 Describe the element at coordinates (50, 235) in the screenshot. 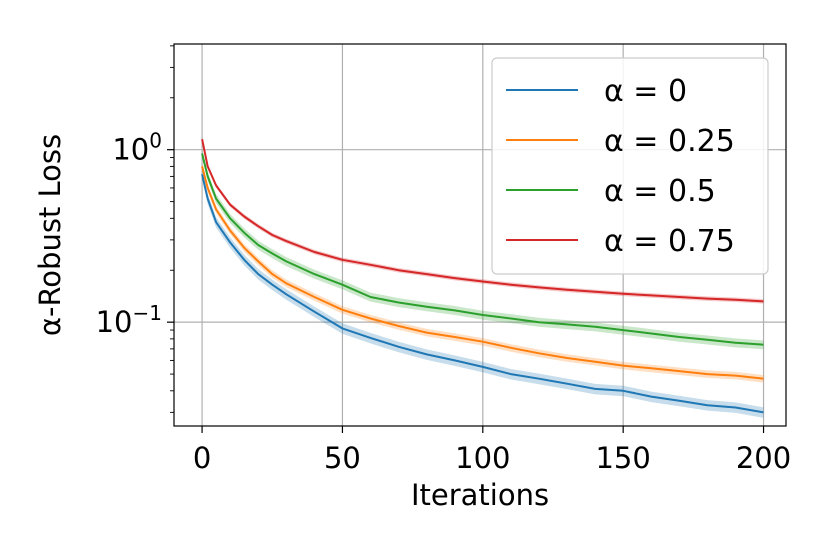

I see `y-axis-title: α-Robust Loss` at that location.